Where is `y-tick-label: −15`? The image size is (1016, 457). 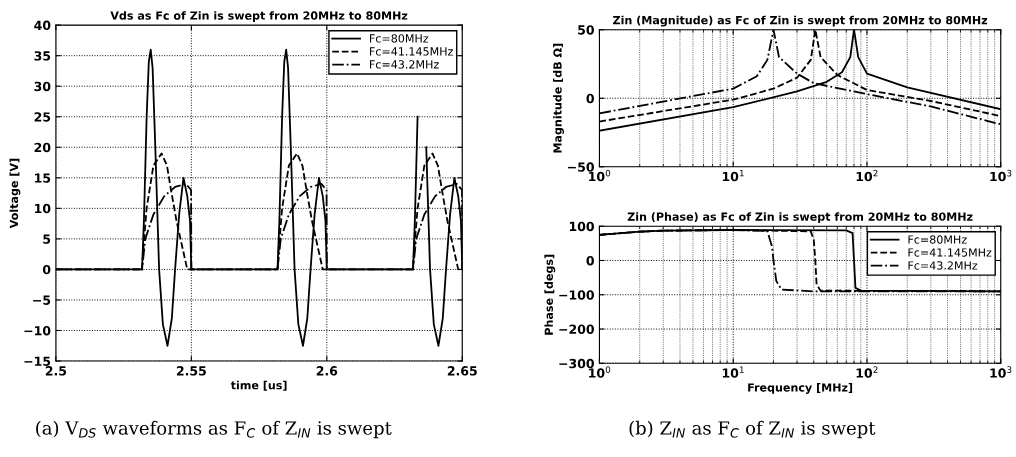 y-tick-label: −15 is located at coordinates (37, 361).